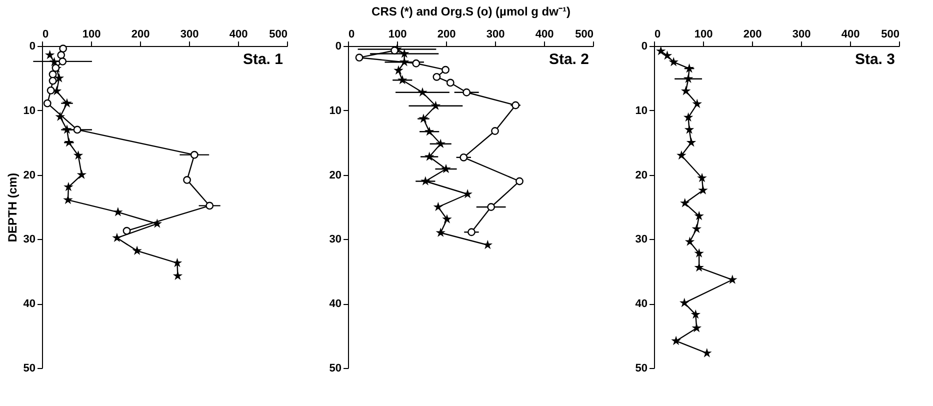 This screenshot has height=406, width=933. I want to click on annotation: Sta. 3, so click(874, 59).